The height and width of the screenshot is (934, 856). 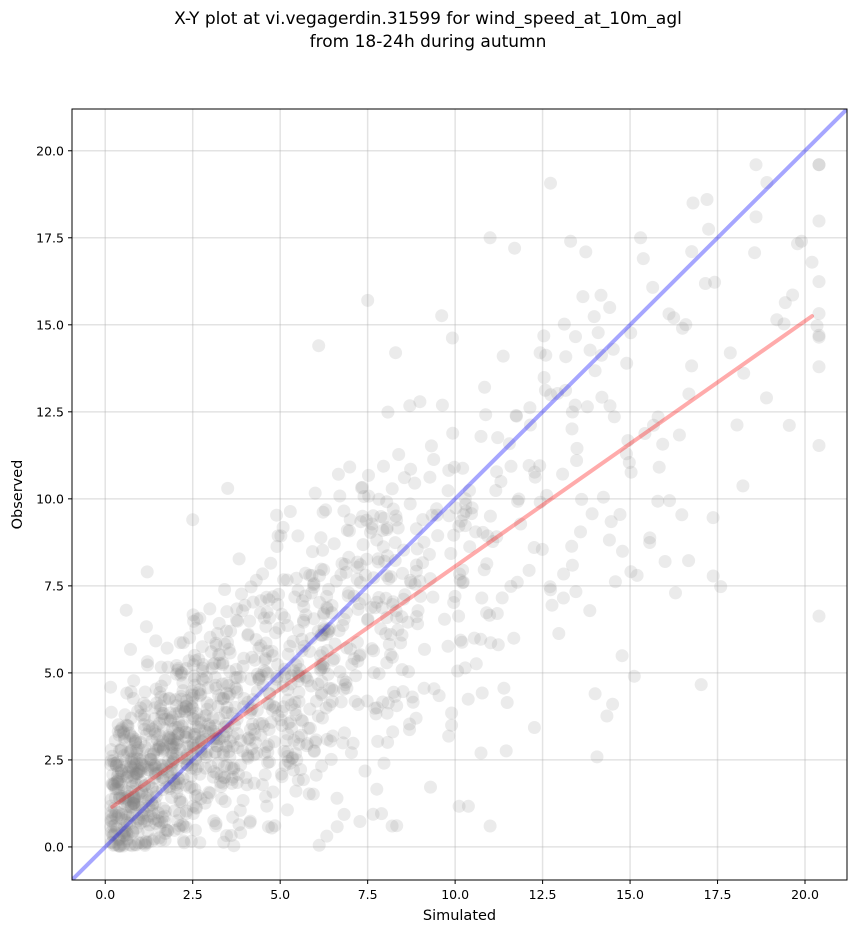 I want to click on x-tick-label: 0.0, so click(x=105, y=894).